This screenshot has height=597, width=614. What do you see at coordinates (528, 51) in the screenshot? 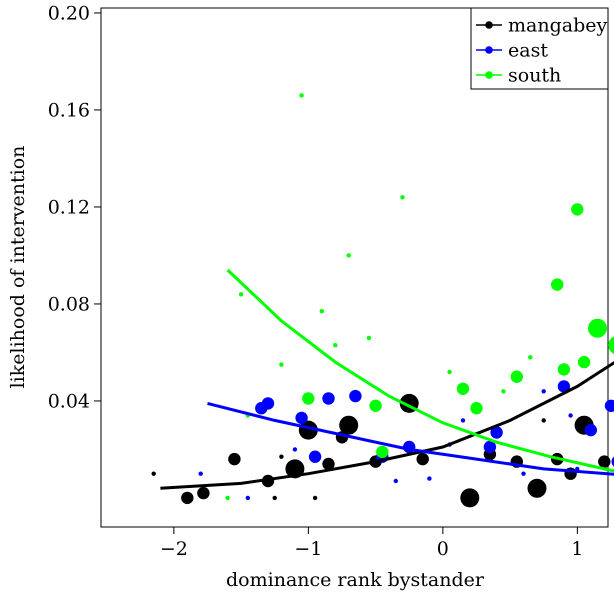
I see `legend-label-east: east` at bounding box center [528, 51].